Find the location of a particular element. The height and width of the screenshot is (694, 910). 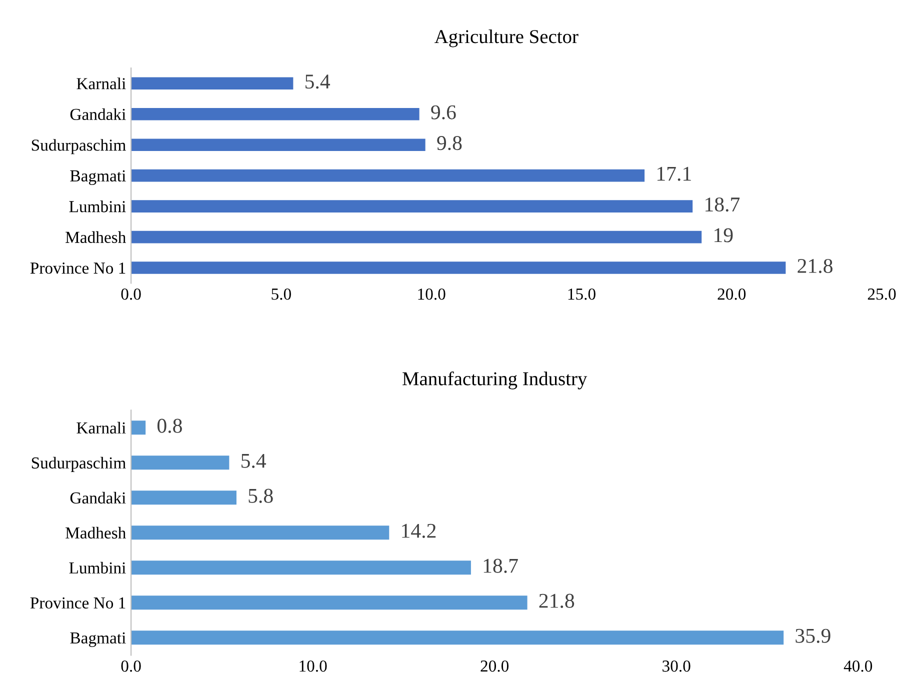

data-label: 35.9 is located at coordinates (813, 635).